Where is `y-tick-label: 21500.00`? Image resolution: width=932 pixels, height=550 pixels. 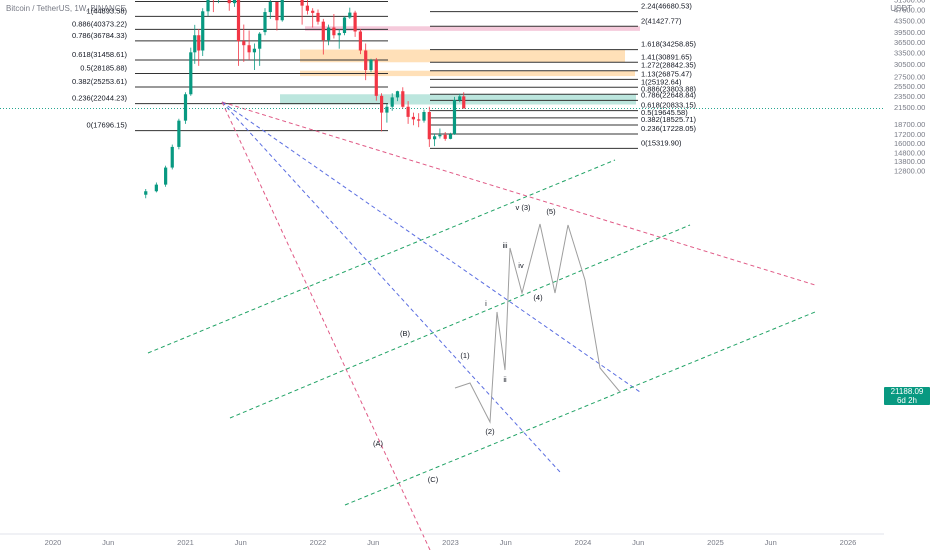
y-tick-label: 21500.00 is located at coordinates (909, 107).